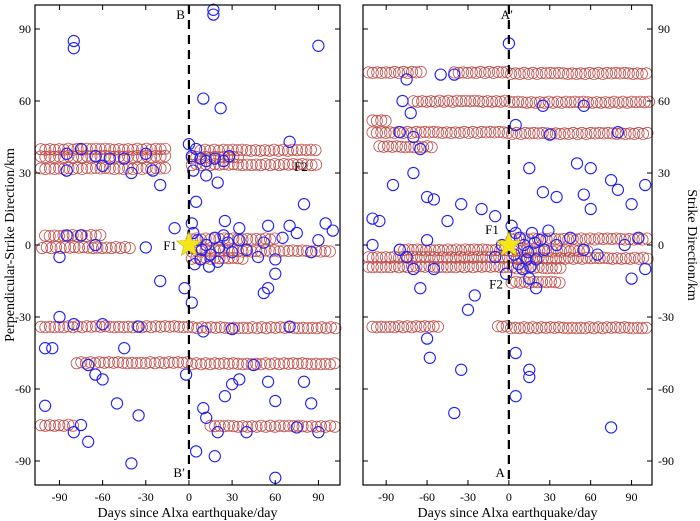  What do you see at coordinates (25, 173) in the screenshot?
I see `y-tick-label: 30` at bounding box center [25, 173].